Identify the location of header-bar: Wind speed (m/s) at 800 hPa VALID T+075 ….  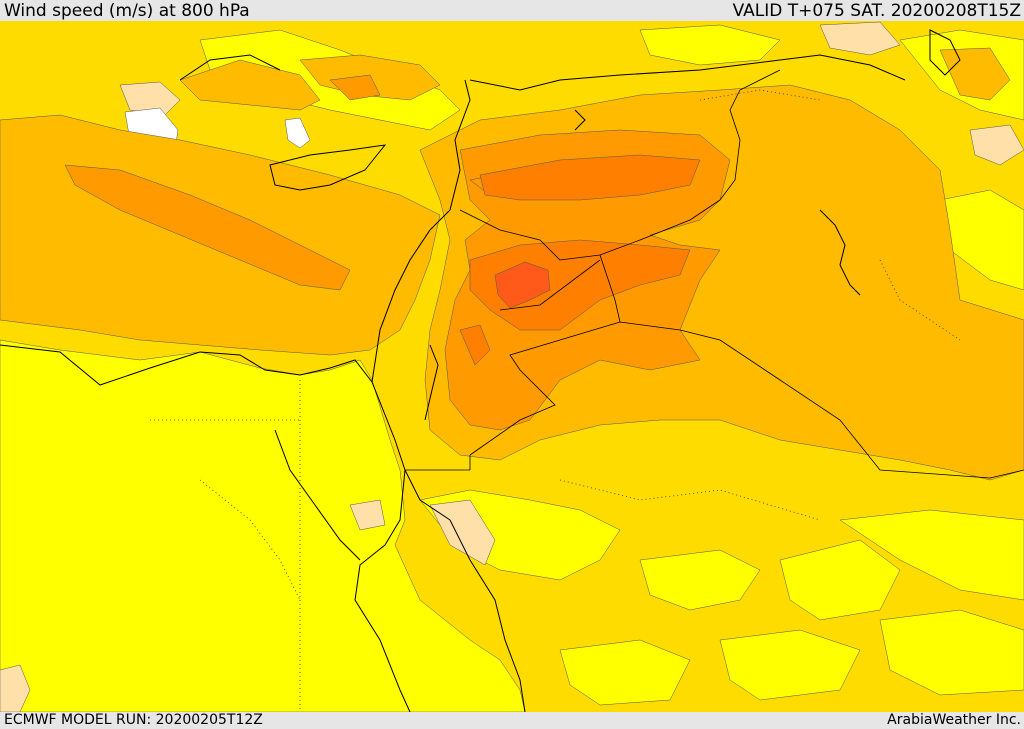
(512, 10).